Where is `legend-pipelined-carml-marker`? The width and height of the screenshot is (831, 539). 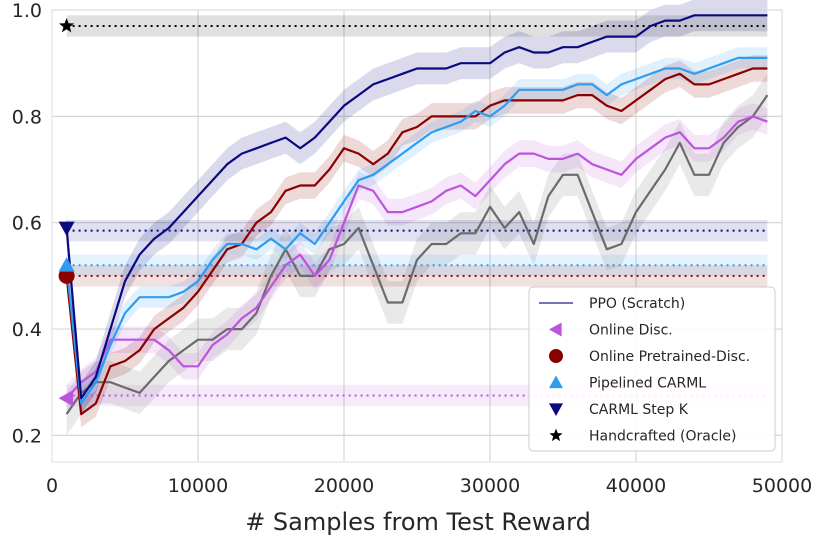 legend-pipelined-carml-marker is located at coordinates (556, 382).